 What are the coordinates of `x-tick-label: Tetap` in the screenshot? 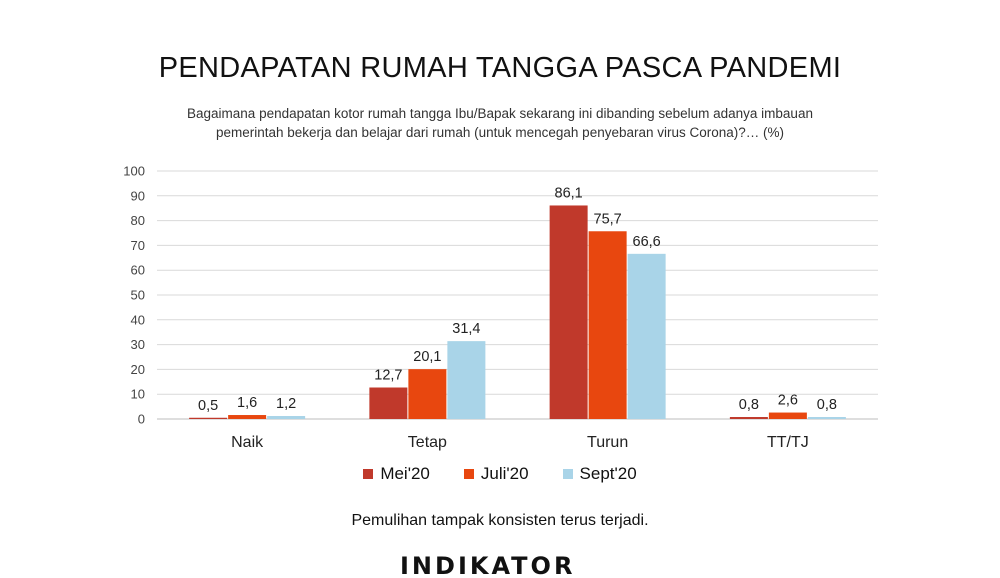 It's located at (427, 442).